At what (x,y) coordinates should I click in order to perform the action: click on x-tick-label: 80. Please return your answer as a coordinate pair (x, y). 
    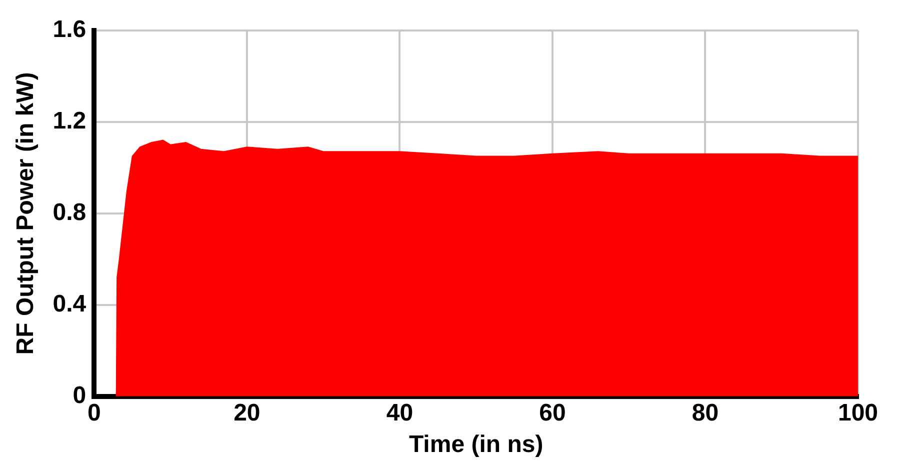
    Looking at the image, I should click on (705, 412).